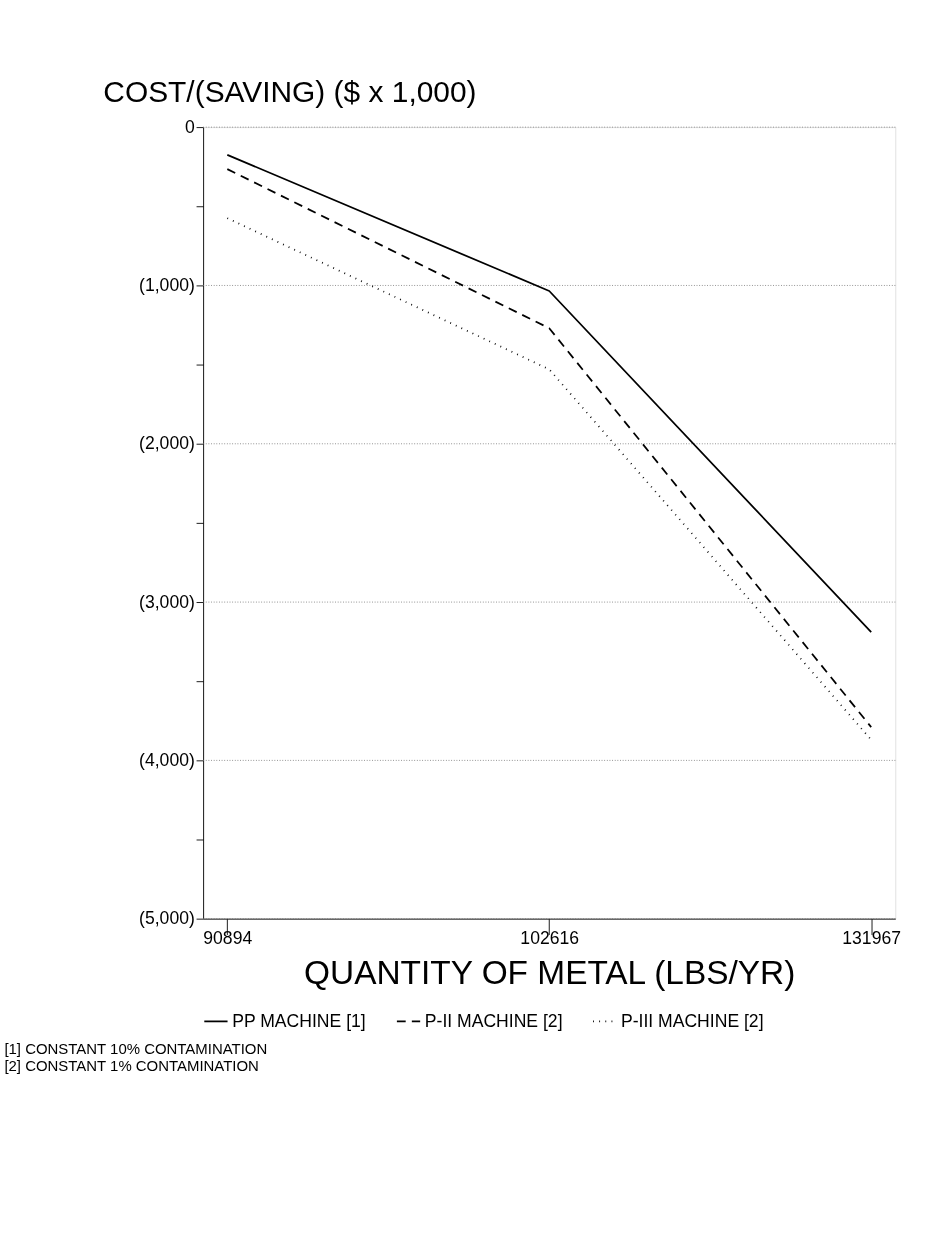  I want to click on x-tick-label: 102616, so click(550, 937).